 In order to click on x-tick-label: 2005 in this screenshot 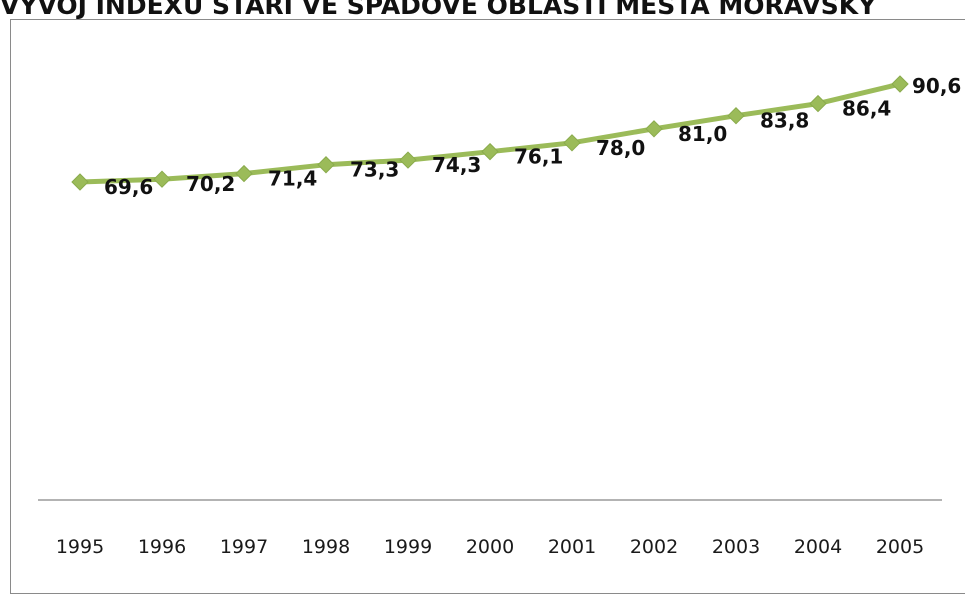, I will do `click(900, 547)`.